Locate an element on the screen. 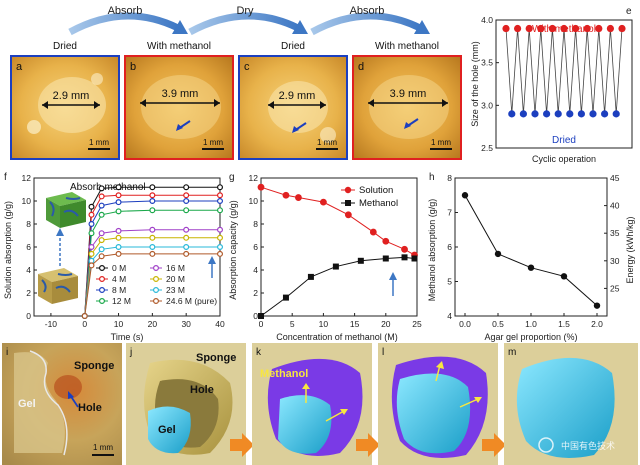 The height and width of the screenshot is (465, 640). panel-letter-a: a is located at coordinates (19, 67).